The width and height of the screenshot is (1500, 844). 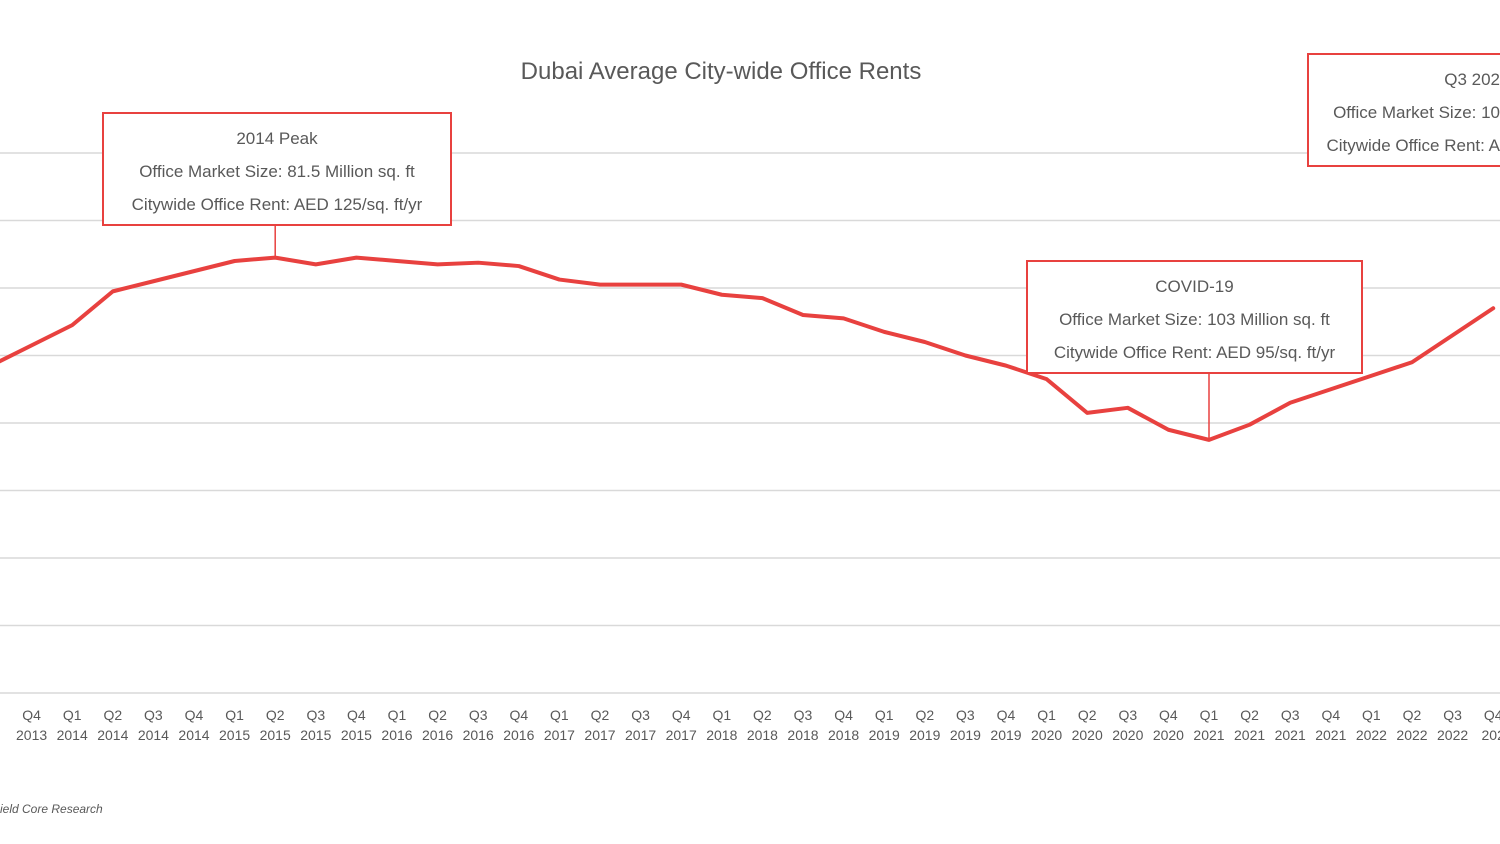 I want to click on source-note: ield Core Research, so click(x=51, y=809).